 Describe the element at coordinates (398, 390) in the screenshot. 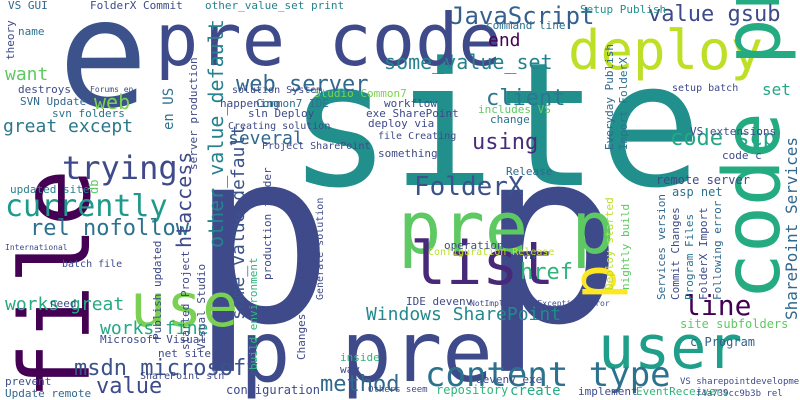

I see `word-others-seem: Others seem` at that location.